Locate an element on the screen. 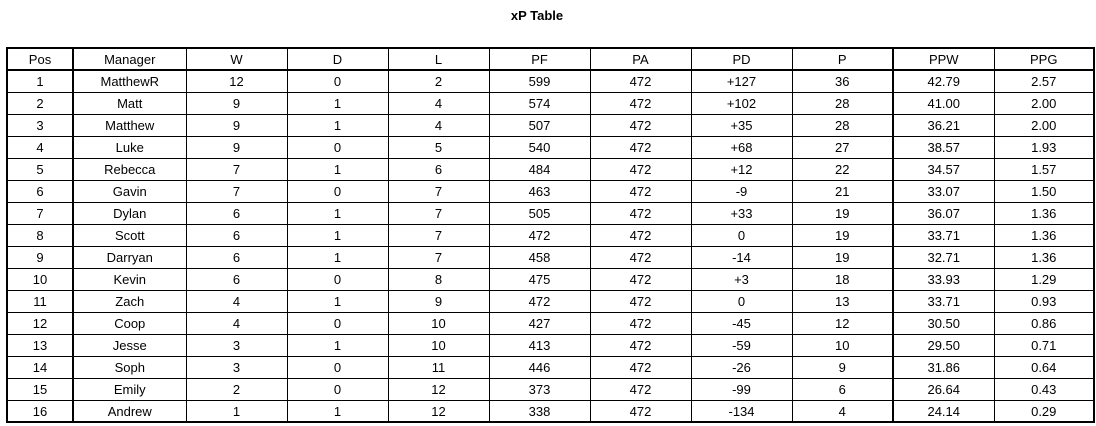 This screenshot has width=1096, height=426. cell-pd: -9 is located at coordinates (741, 191).